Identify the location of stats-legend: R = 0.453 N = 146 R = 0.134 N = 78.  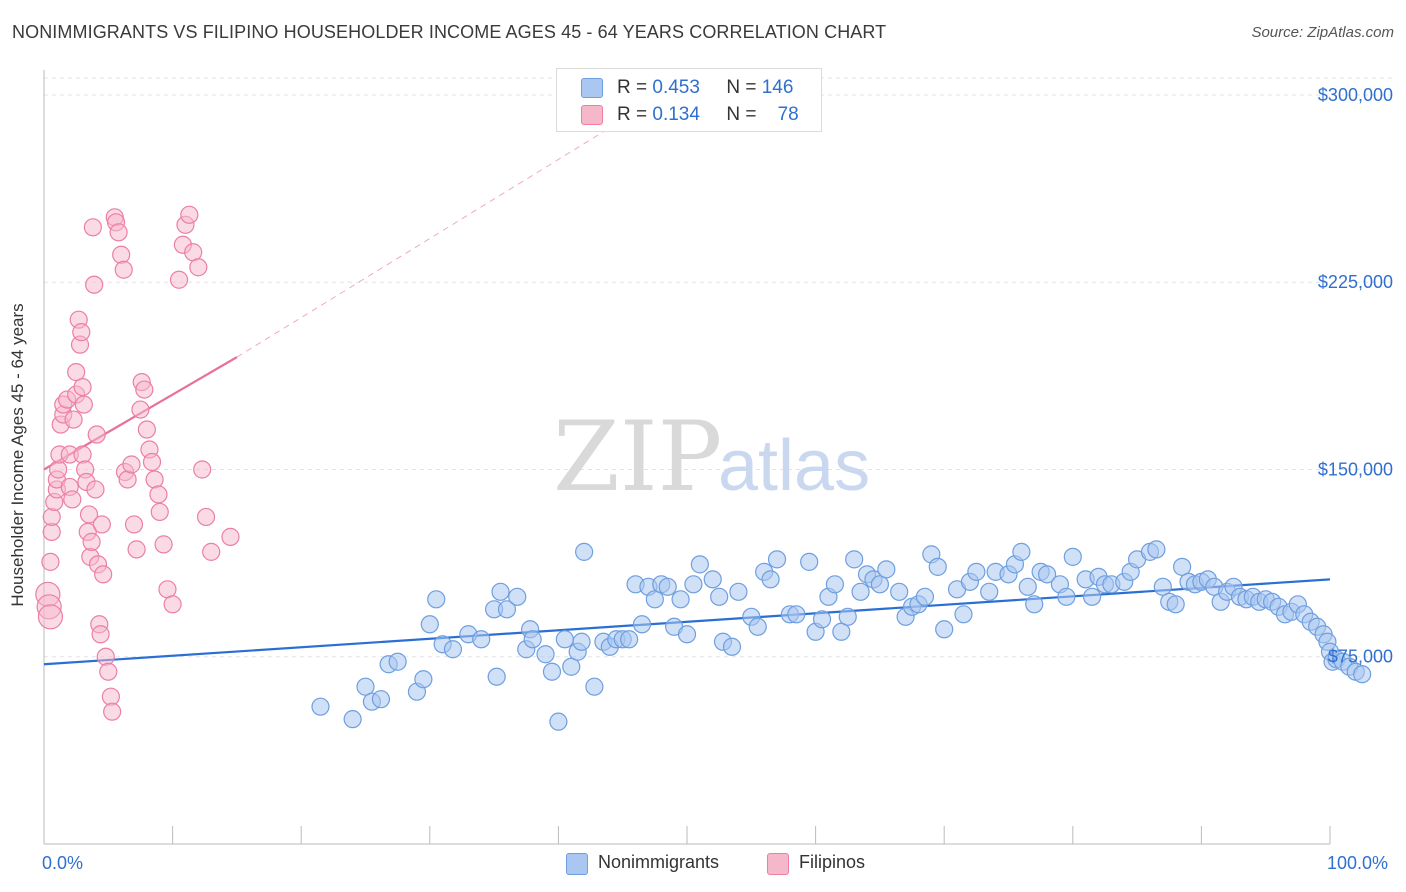
(689, 100).